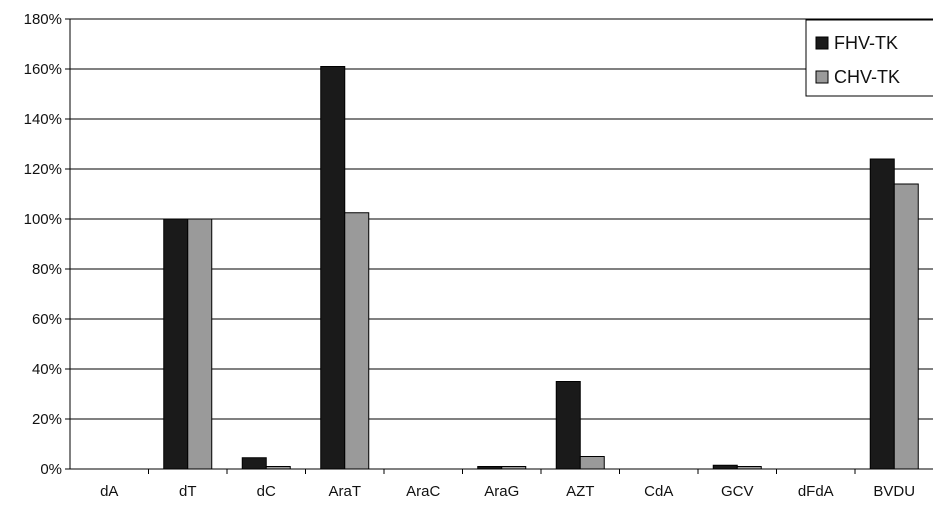 The width and height of the screenshot is (933, 508). Describe the element at coordinates (580, 491) in the screenshot. I see `x-tick-label-azt: AZT` at that location.